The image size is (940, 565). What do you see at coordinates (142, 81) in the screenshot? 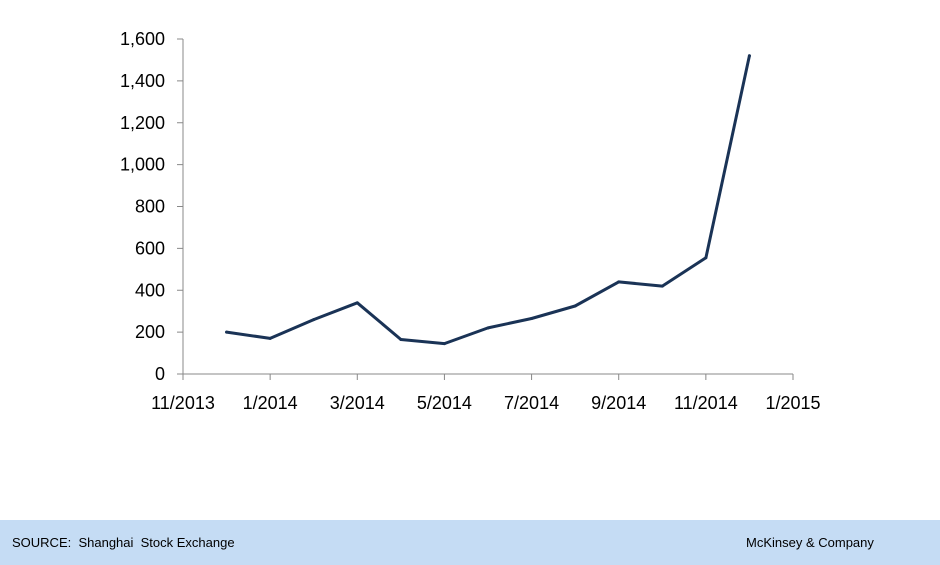
I see `y-tick-label: 1,400` at bounding box center [142, 81].